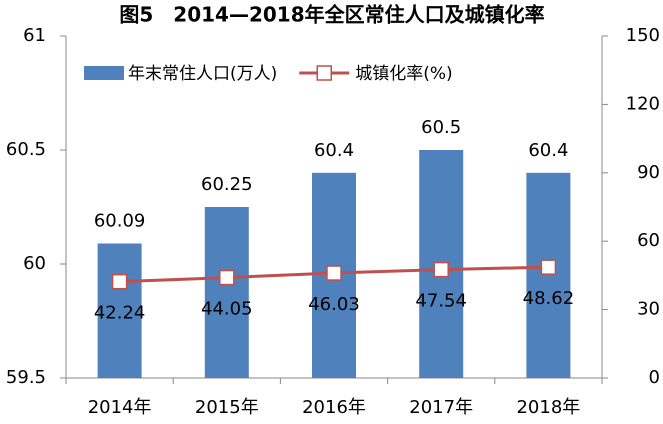 The image size is (663, 424). What do you see at coordinates (648, 309) in the screenshot?
I see `y2-tick-label: 30` at bounding box center [648, 309].